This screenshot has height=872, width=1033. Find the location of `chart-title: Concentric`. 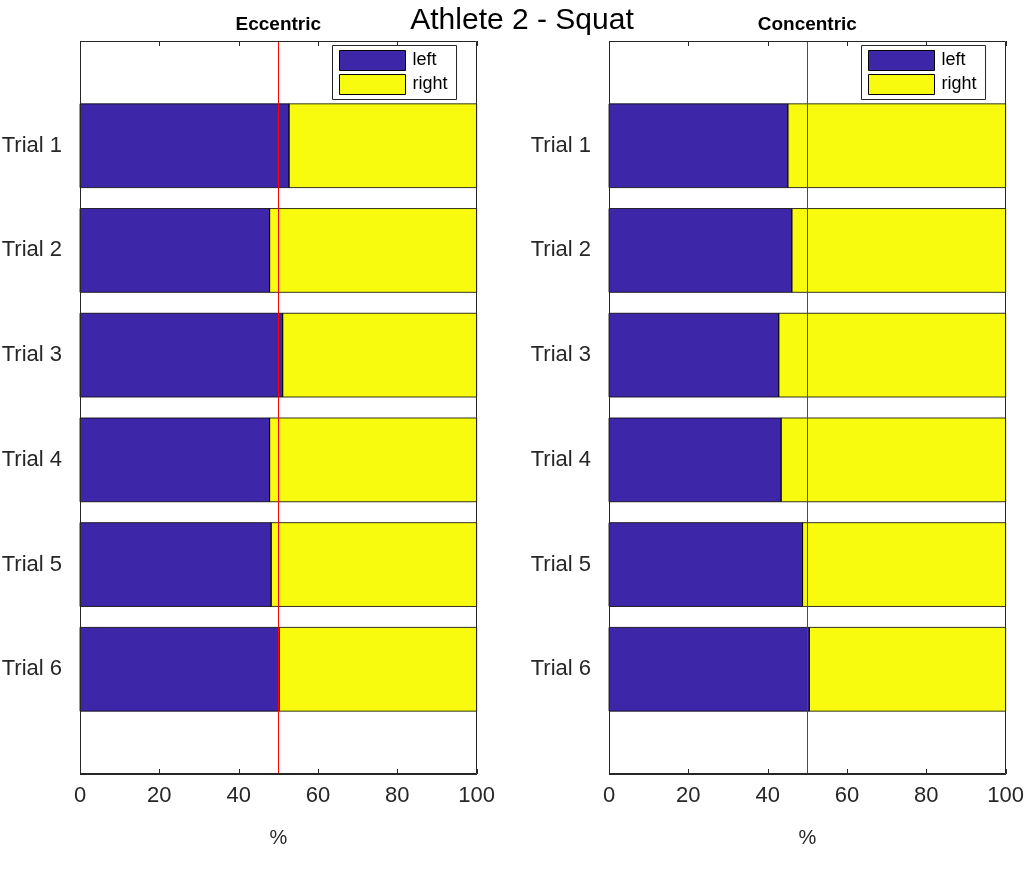

chart-title: Concentric is located at coordinates (807, 23).